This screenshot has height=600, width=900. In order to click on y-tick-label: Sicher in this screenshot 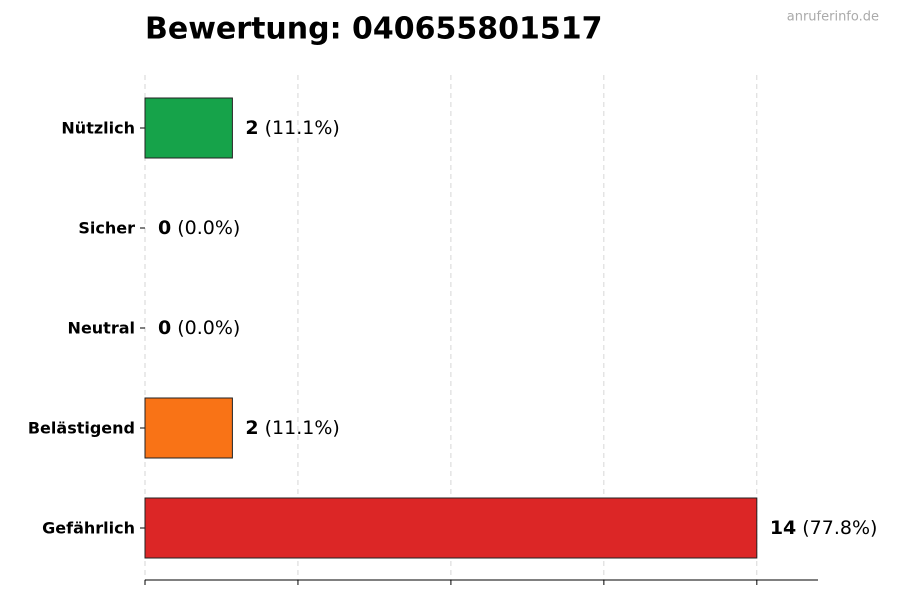, I will do `click(106, 228)`.